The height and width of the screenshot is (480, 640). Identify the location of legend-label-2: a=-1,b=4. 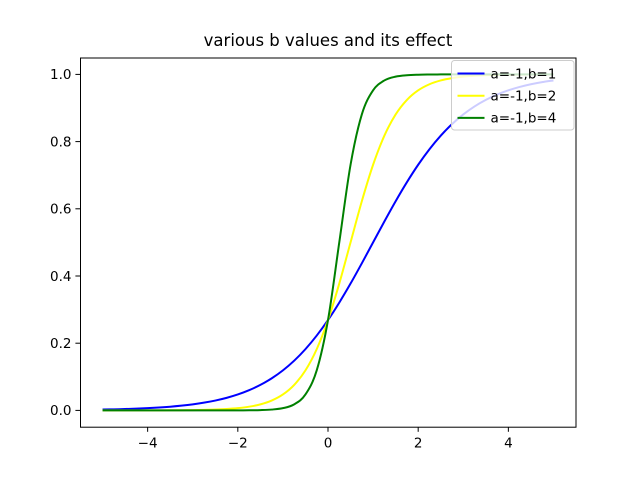
(524, 119).